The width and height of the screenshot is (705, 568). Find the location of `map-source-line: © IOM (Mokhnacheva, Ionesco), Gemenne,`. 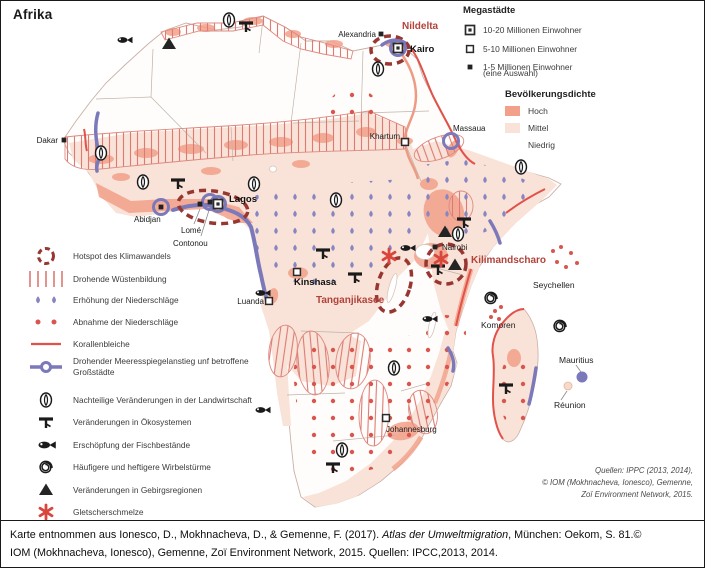

map-source-line: © IOM (Mokhnacheva, Ionesco), Gemenne, is located at coordinates (617, 482).